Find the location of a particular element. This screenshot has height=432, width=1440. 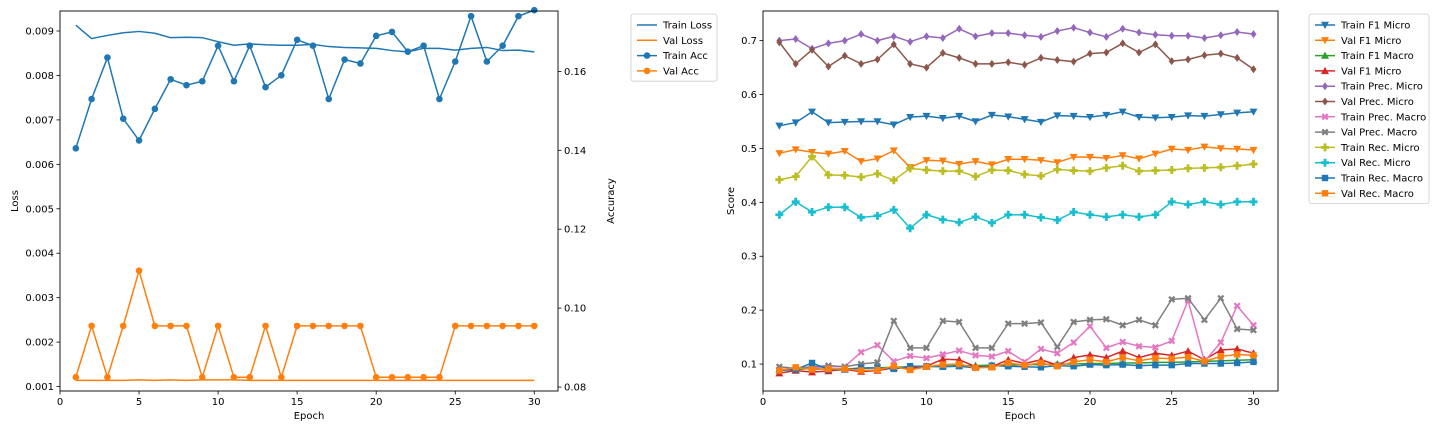

c1-legend-label-5: Val Prec. Micro is located at coordinates (1377, 102).